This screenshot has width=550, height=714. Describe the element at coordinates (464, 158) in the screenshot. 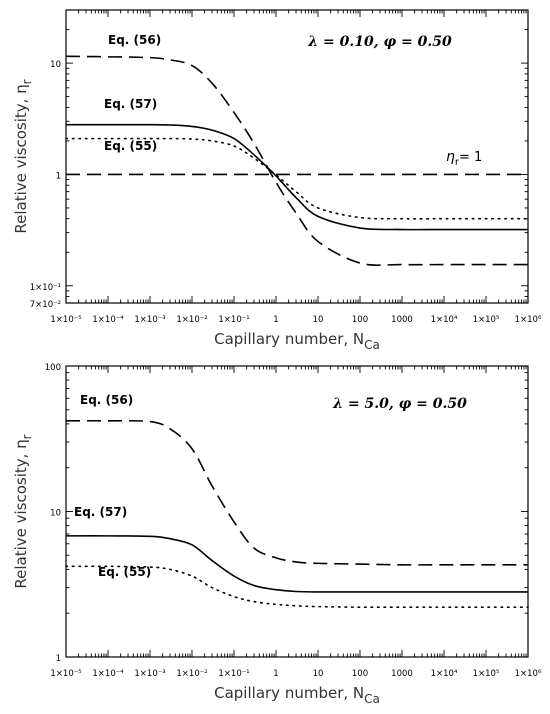

I see `series-annotation: ηr= 1` at that location.